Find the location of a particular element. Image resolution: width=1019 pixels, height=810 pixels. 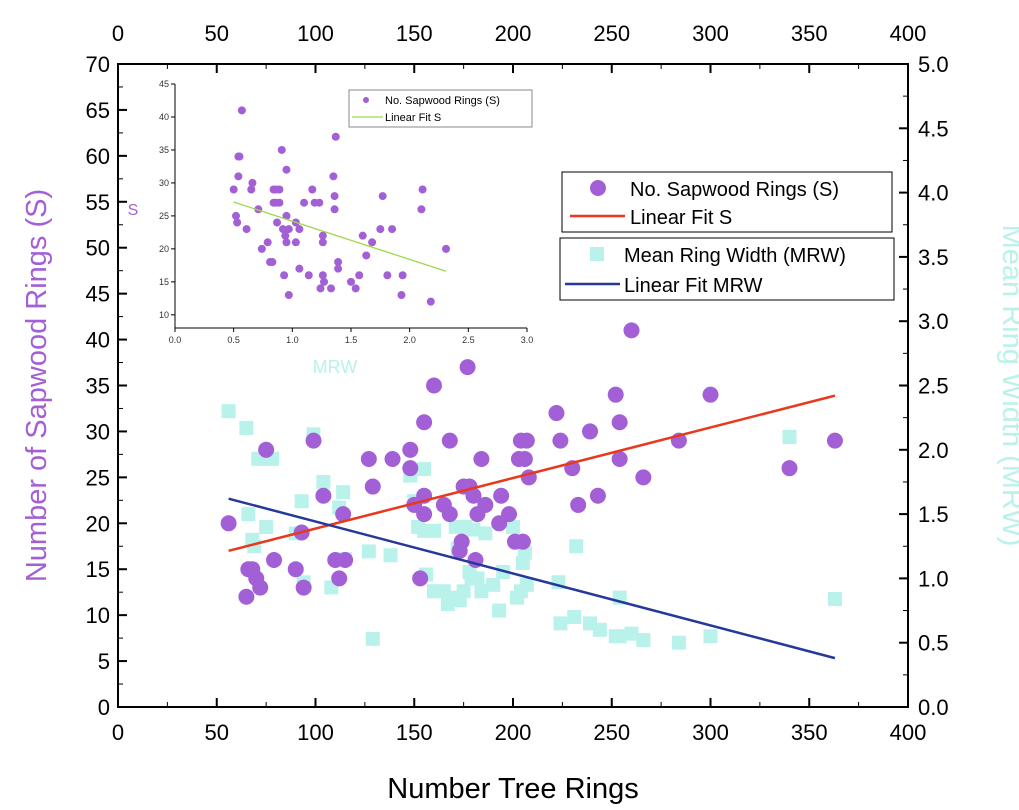

inset-y-tick-label: 35 is located at coordinates (164, 150).